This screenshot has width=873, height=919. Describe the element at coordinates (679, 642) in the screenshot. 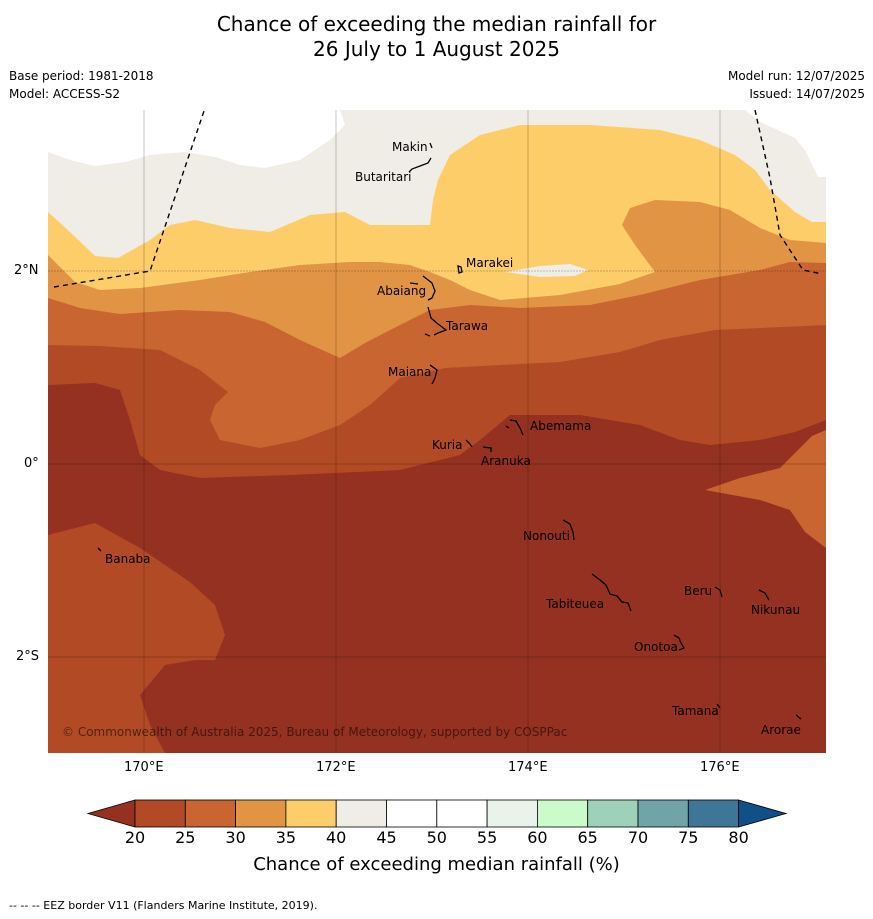

I see `island-onotoa` at that location.